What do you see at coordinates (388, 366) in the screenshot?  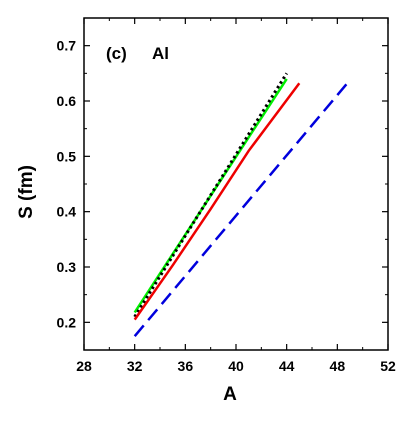 I see `x-tick-label: 52` at bounding box center [388, 366].